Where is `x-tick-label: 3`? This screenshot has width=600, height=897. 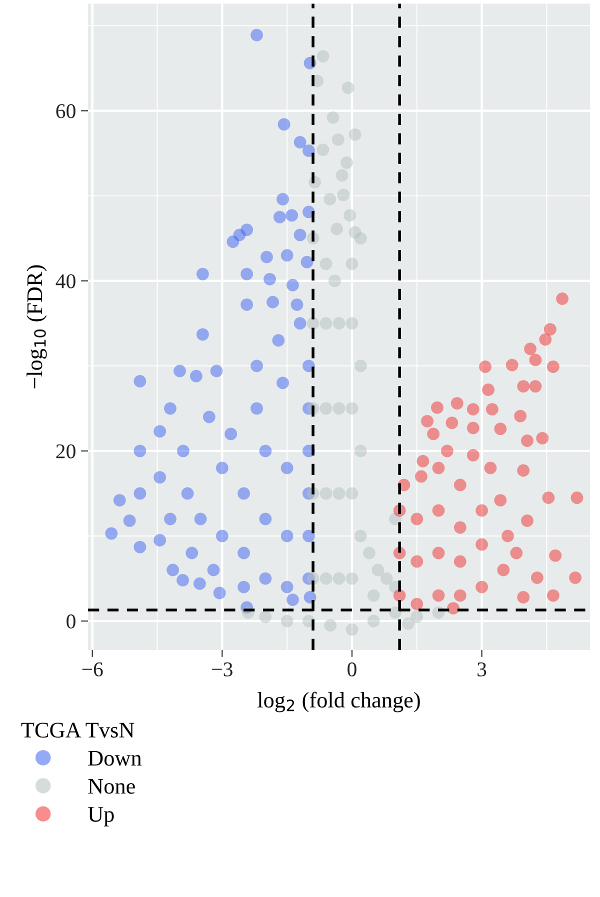
x-tick-label: 3 is located at coordinates (482, 669).